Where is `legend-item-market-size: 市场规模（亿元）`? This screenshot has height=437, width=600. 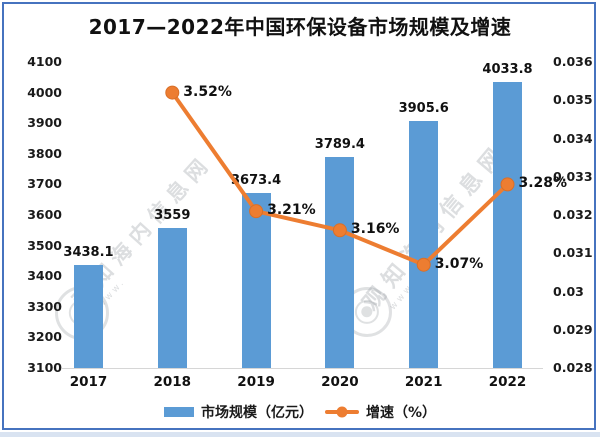
legend-item-market-size: 市场规模（亿元） is located at coordinates (238, 412).